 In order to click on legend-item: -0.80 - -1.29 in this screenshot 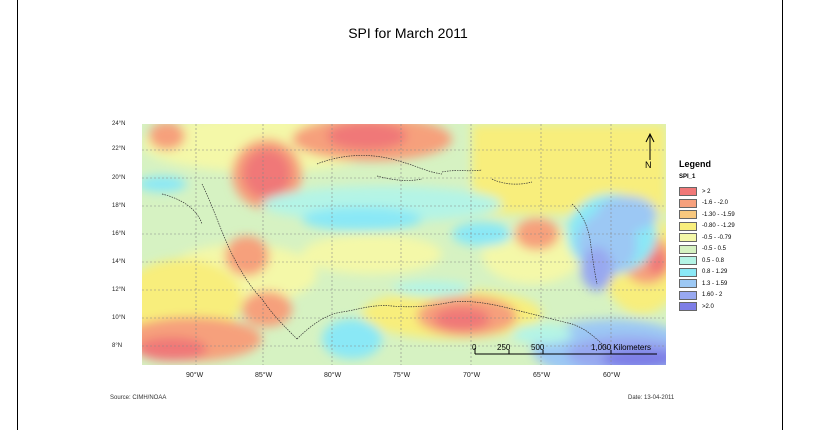, I will do `click(707, 227)`.